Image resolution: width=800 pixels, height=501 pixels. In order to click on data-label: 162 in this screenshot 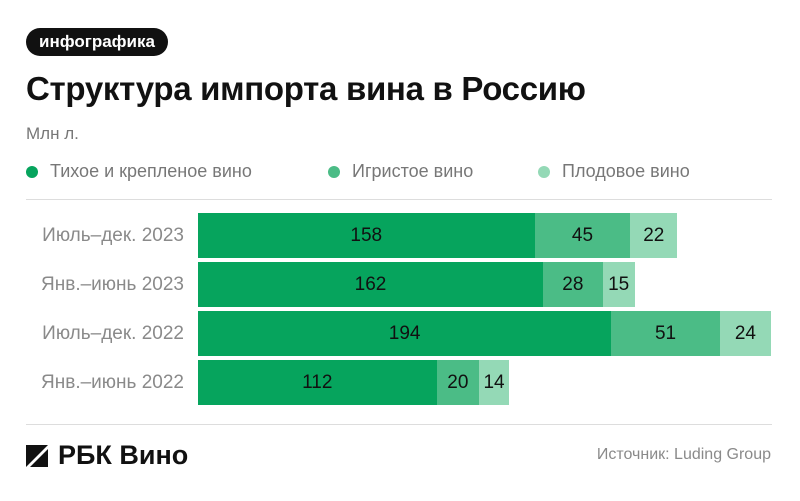, I will do `click(370, 284)`.